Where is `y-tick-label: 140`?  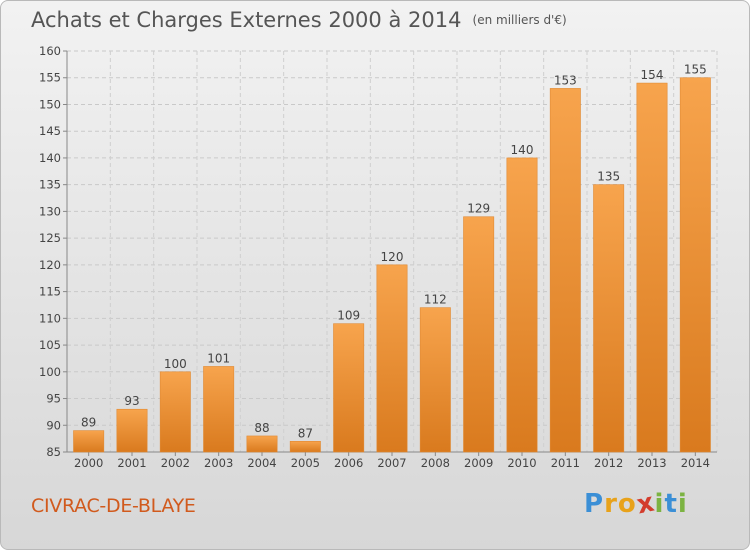
y-tick-label: 140 is located at coordinates (50, 158).